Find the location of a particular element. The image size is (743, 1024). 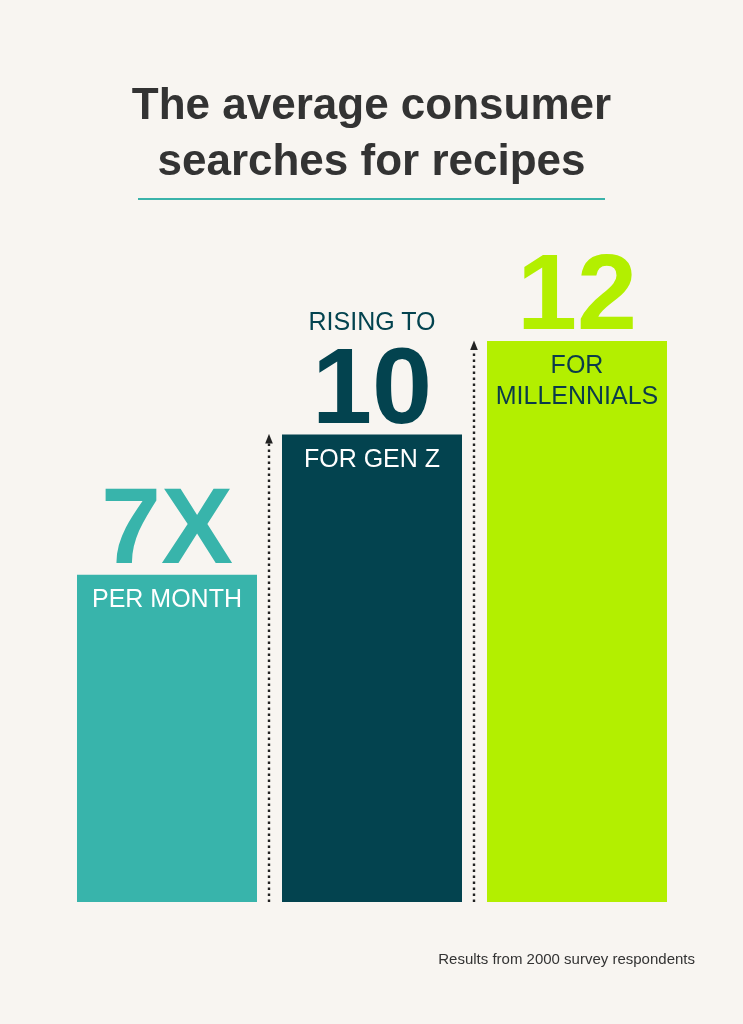

data-label: 12 is located at coordinates (577, 291).